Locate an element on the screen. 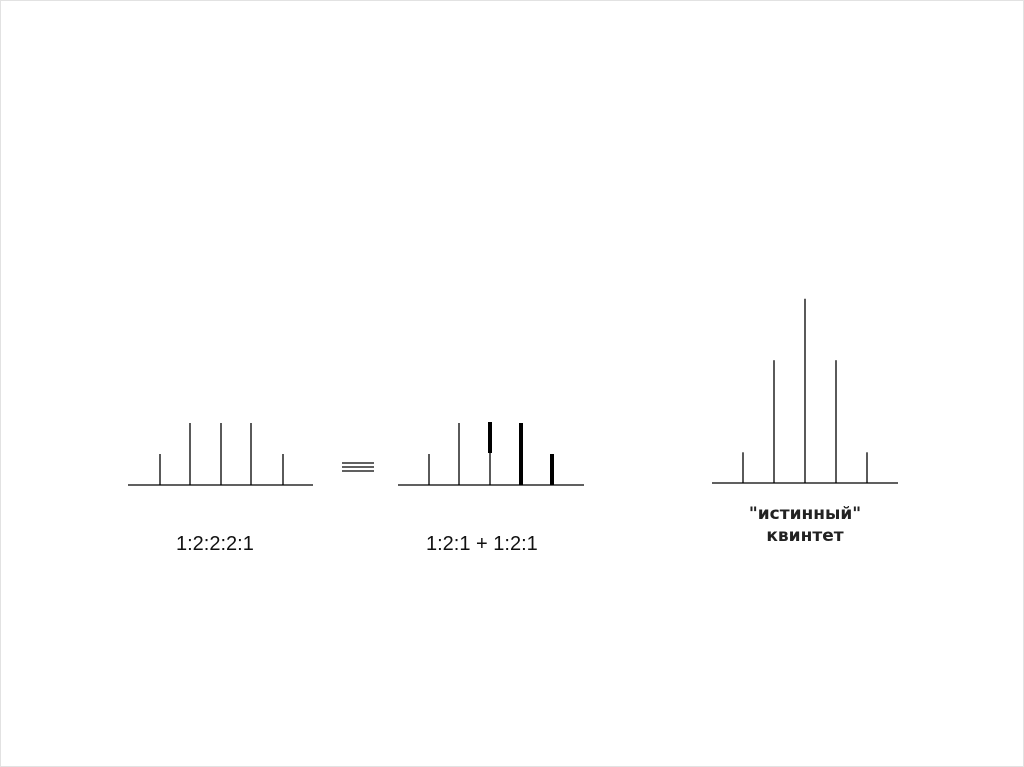 This screenshot has height=767, width=1024. multiplet-a is located at coordinates (220, 454).